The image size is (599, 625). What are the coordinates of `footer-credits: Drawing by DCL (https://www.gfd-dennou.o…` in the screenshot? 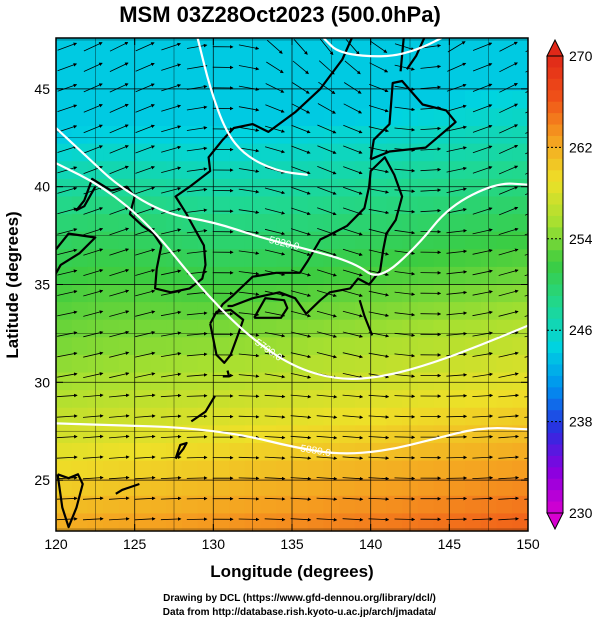 It's located at (299, 606).